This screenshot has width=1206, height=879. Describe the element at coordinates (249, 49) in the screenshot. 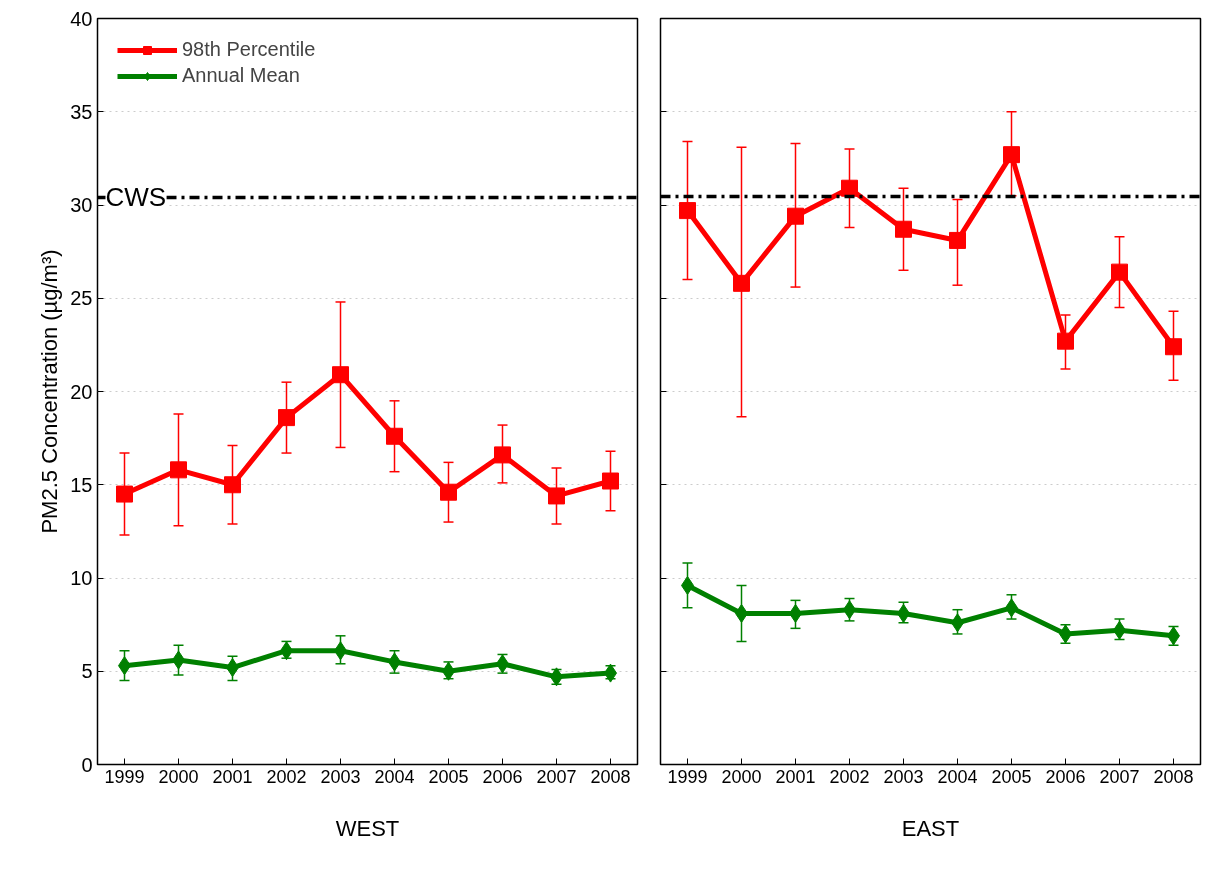

I see `legend-label: 98th Percentile` at that location.